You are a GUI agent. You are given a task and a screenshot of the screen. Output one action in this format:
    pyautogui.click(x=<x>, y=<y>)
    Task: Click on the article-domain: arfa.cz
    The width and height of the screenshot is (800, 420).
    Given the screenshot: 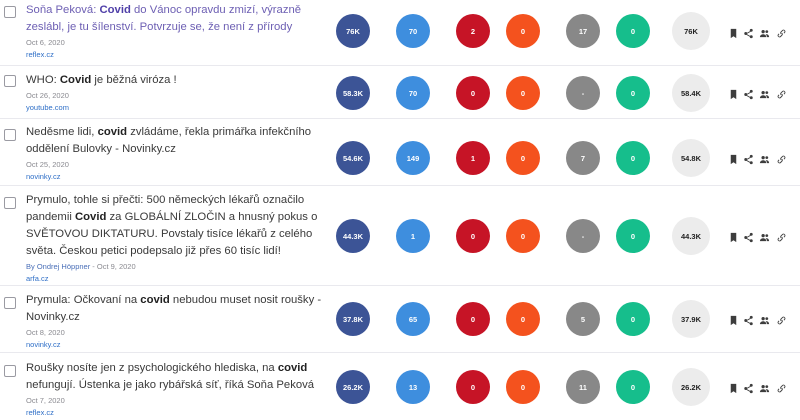 What is the action you would take?
    pyautogui.click(x=37, y=278)
    